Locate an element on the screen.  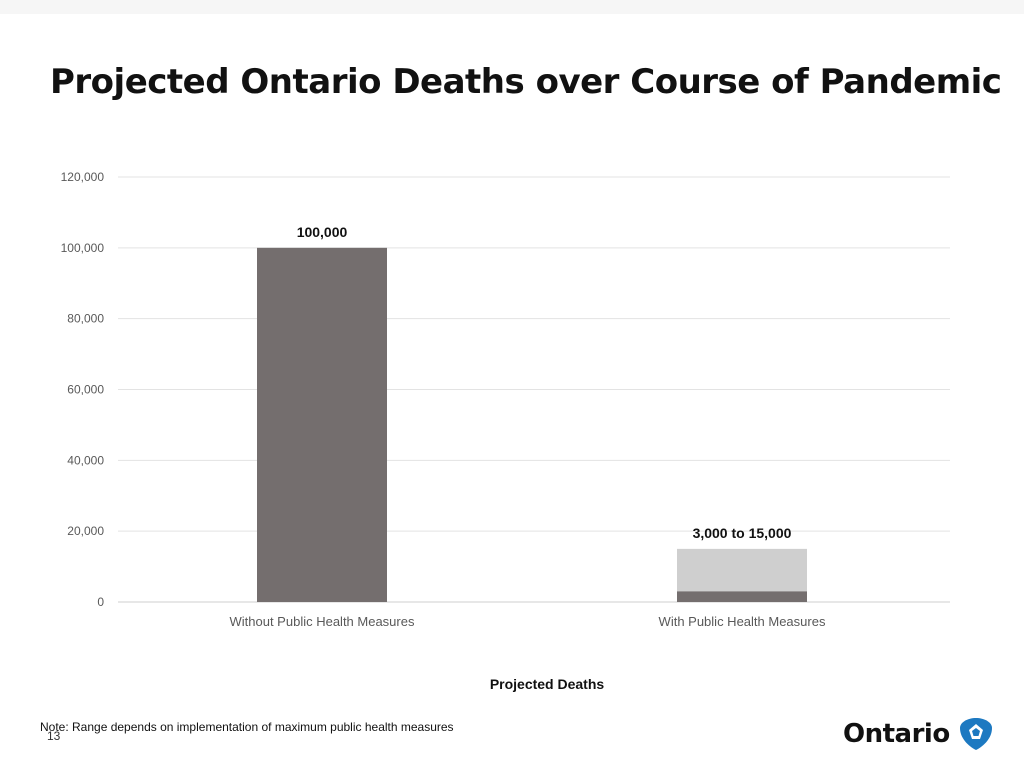
range-bar is located at coordinates (742, 570).